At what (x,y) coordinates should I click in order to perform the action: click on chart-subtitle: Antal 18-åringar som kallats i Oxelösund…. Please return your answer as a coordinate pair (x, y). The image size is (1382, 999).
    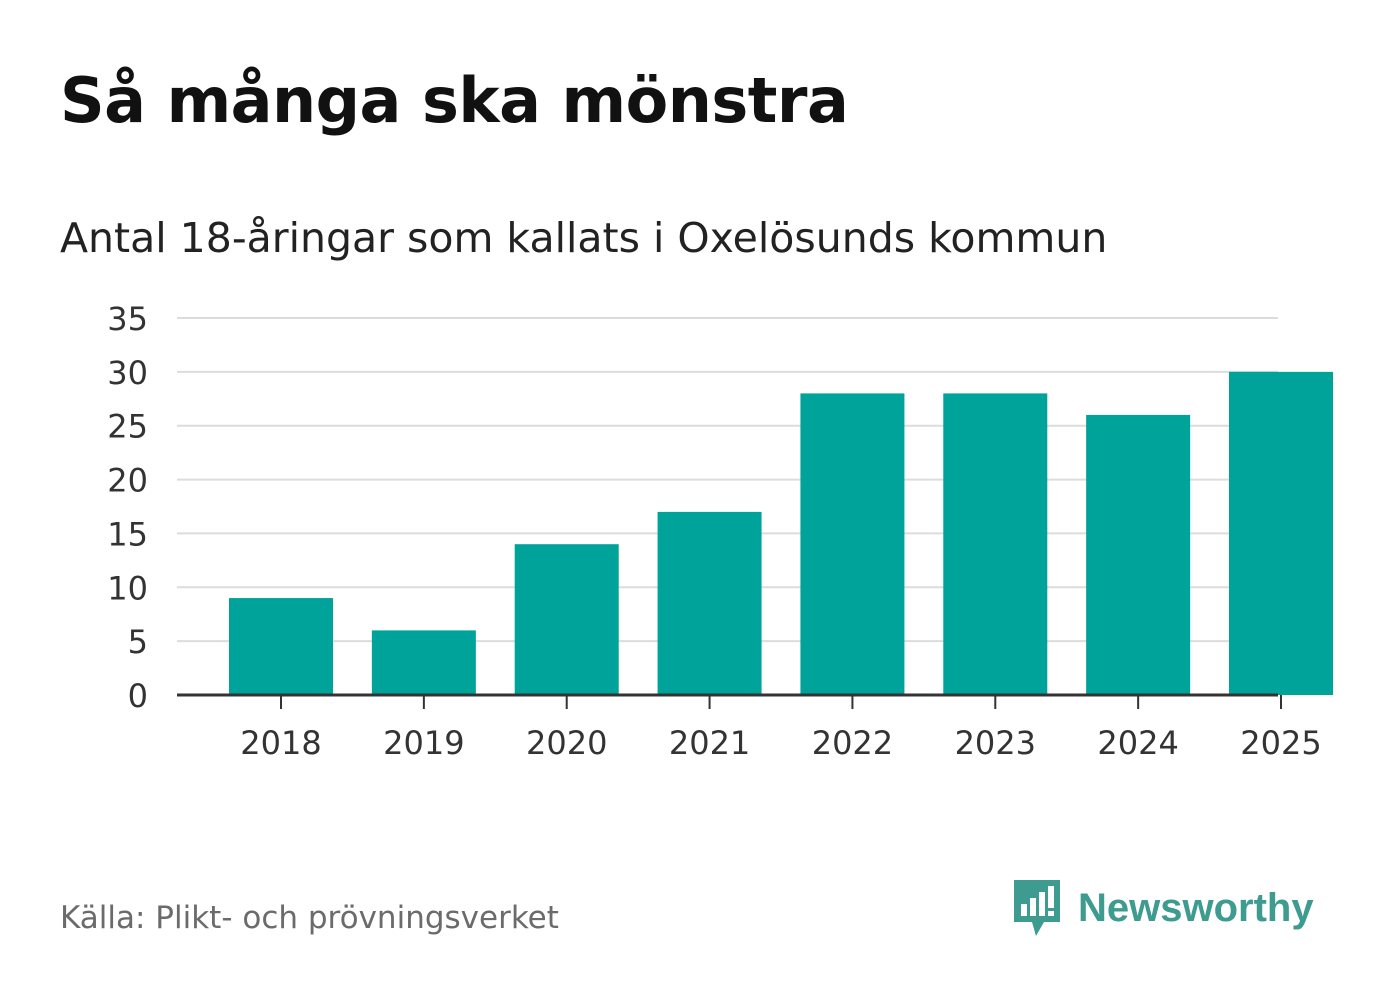
    Looking at the image, I should click on (584, 238).